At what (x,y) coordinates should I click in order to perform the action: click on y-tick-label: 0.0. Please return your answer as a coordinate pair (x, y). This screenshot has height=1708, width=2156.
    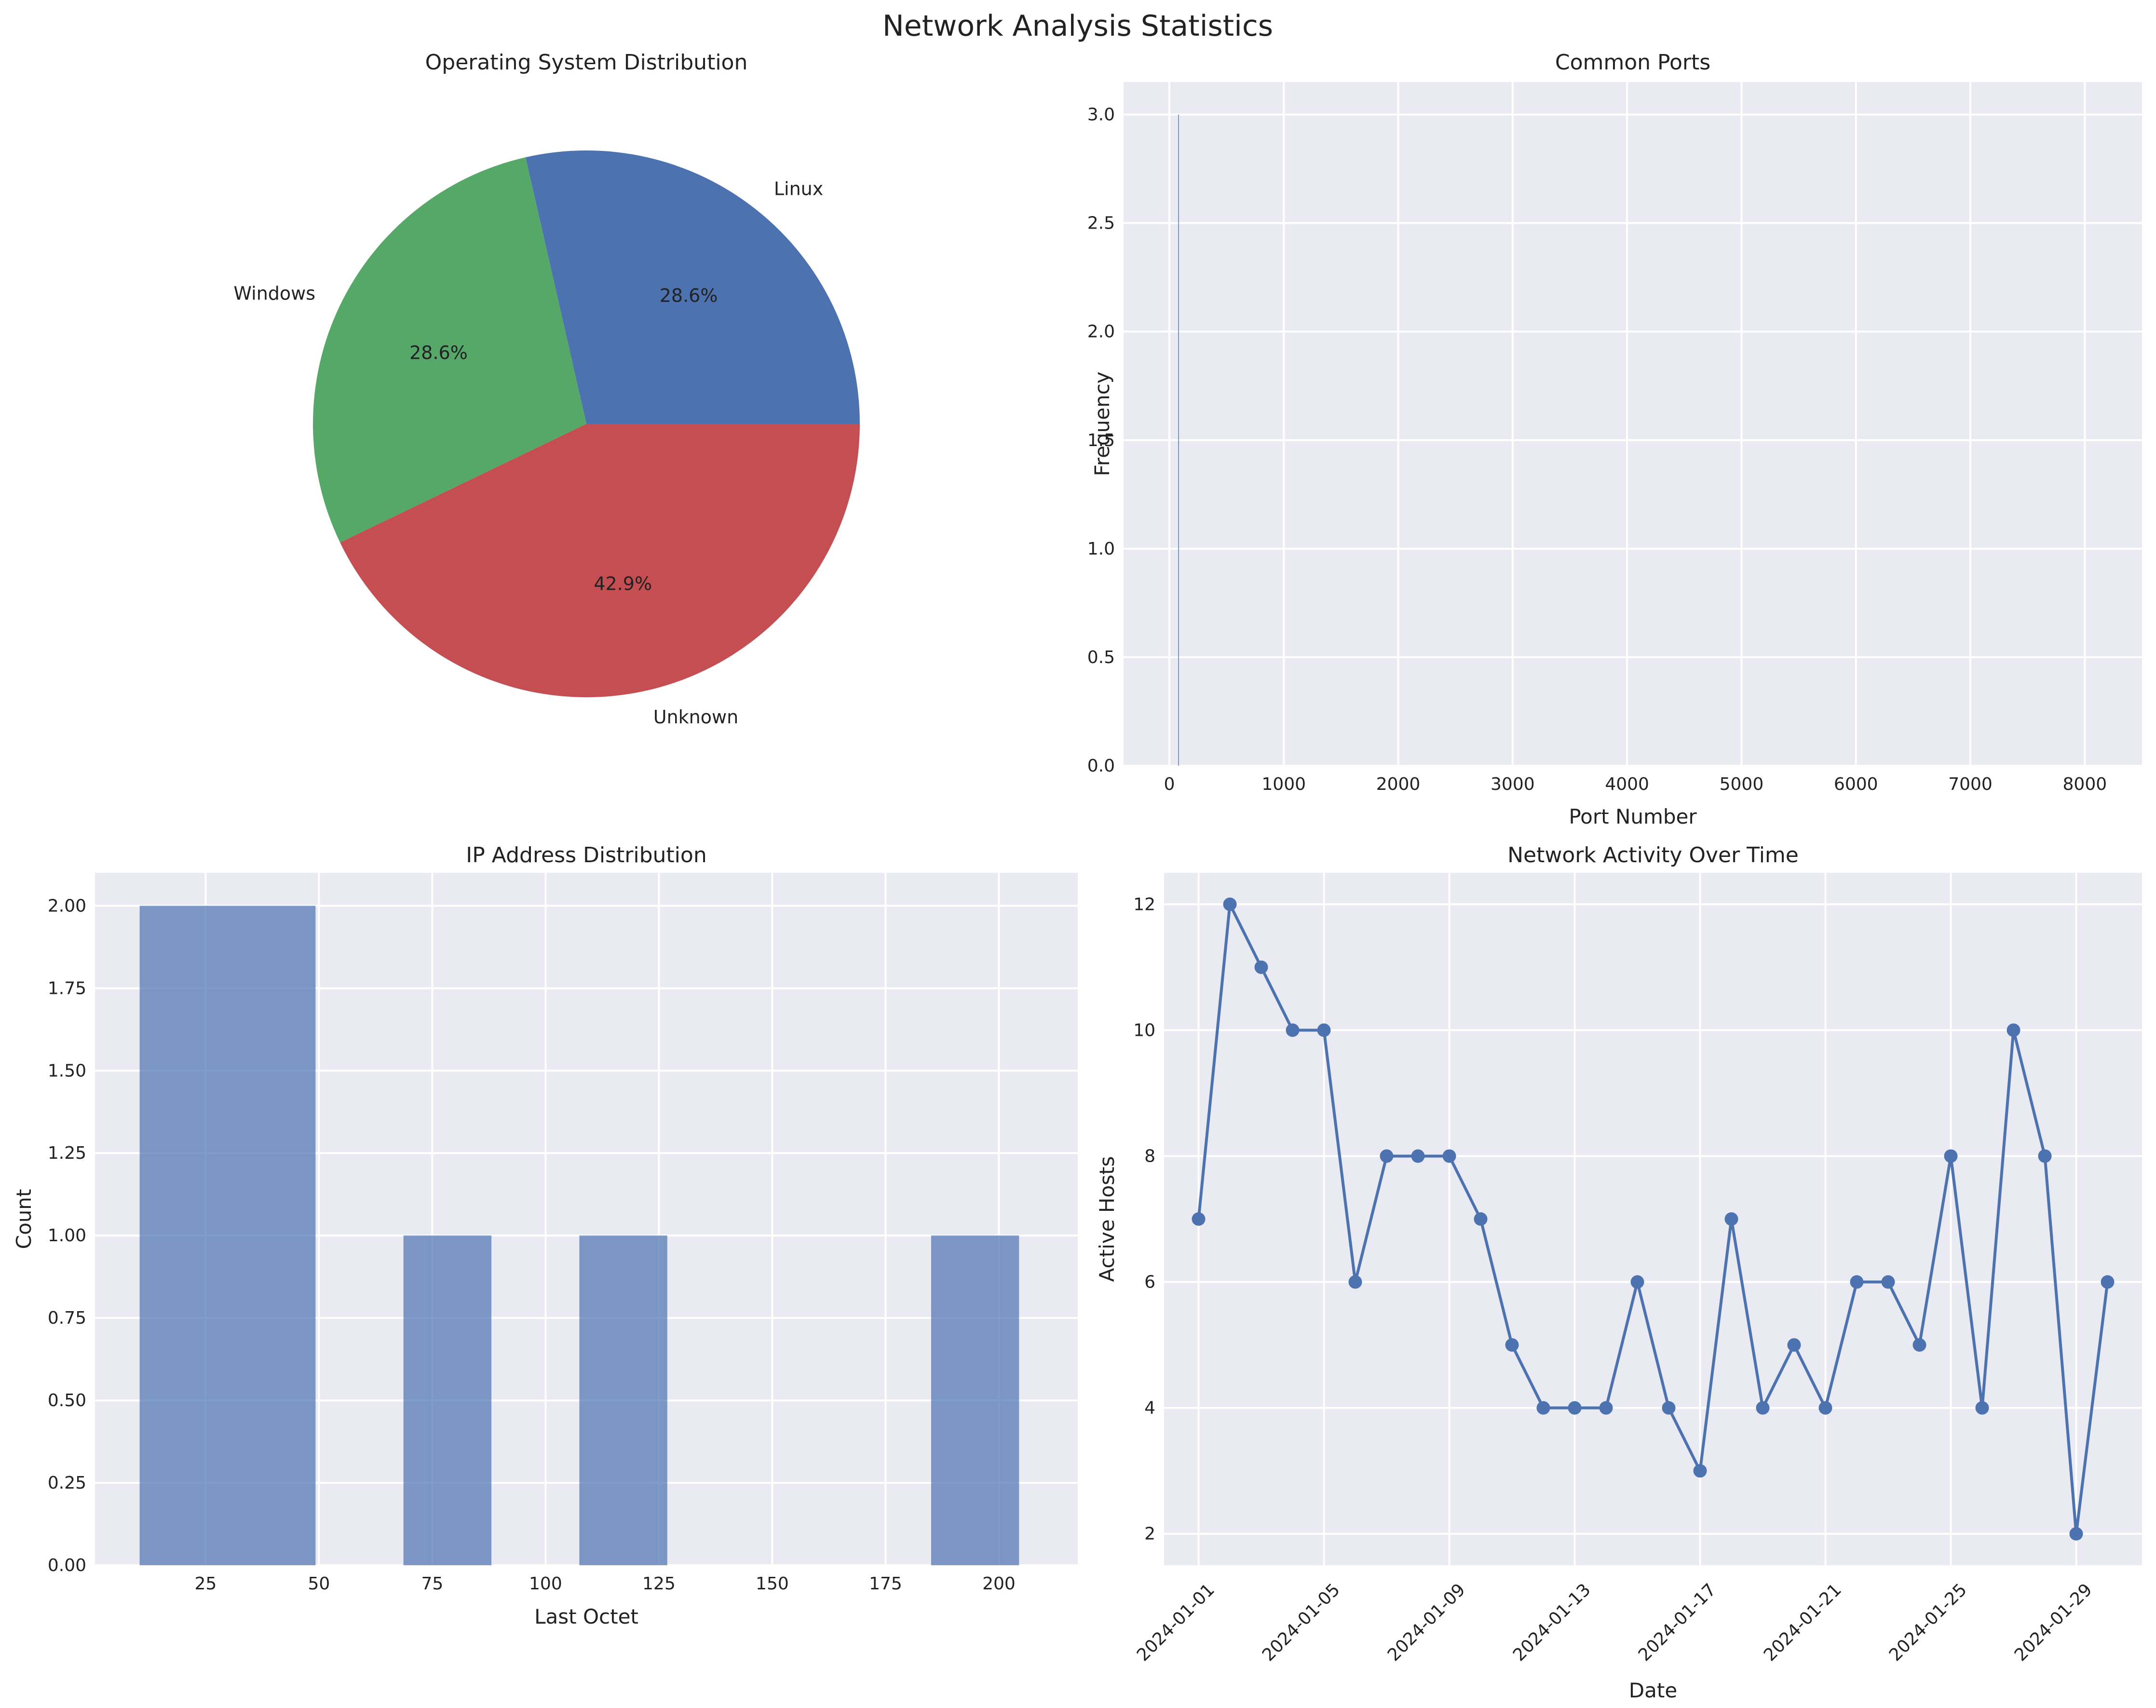
    Looking at the image, I should click on (1101, 766).